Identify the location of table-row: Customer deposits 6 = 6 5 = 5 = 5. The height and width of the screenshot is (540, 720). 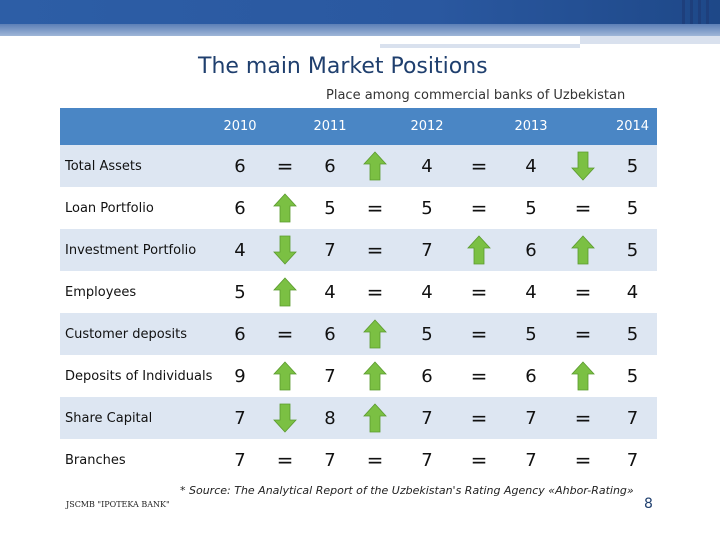
(358, 334).